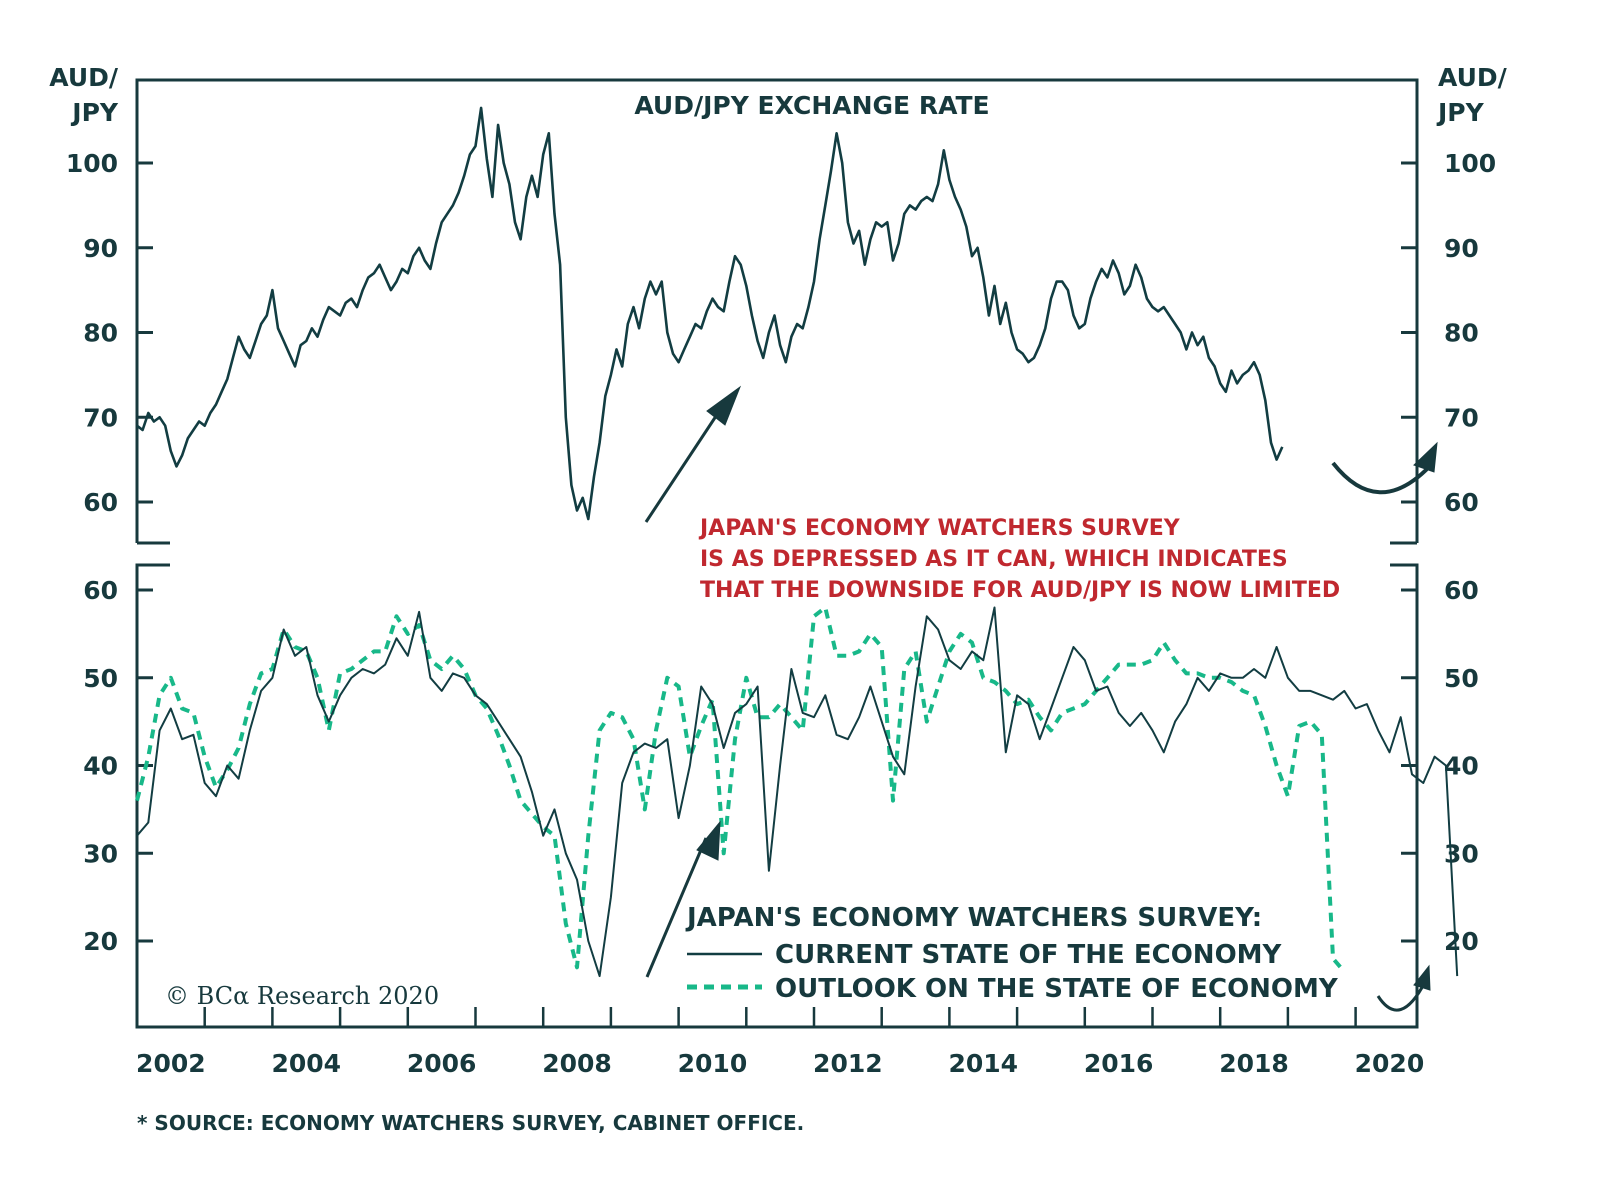  What do you see at coordinates (1119, 1063) in the screenshot?
I see `x-tick-label: 2016` at bounding box center [1119, 1063].